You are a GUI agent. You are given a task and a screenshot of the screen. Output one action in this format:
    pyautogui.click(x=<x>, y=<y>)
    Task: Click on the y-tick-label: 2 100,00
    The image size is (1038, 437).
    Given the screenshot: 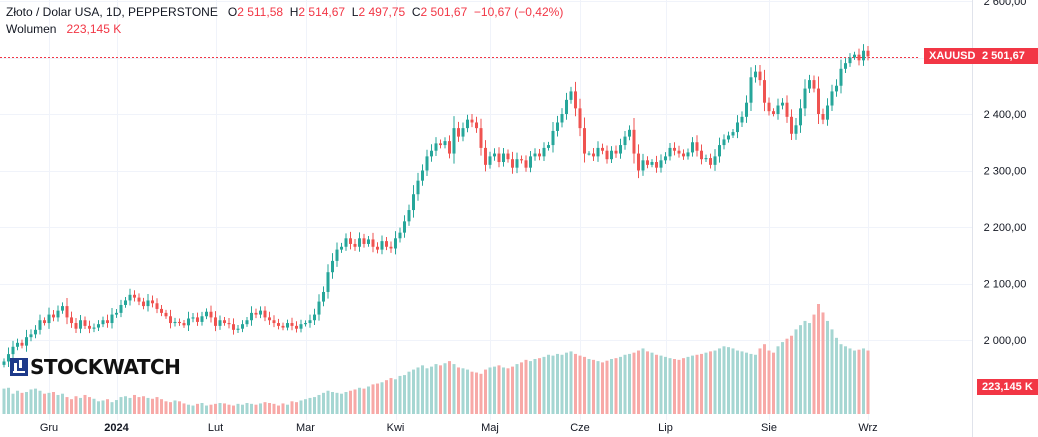 What is the action you would take?
    pyautogui.click(x=1005, y=285)
    